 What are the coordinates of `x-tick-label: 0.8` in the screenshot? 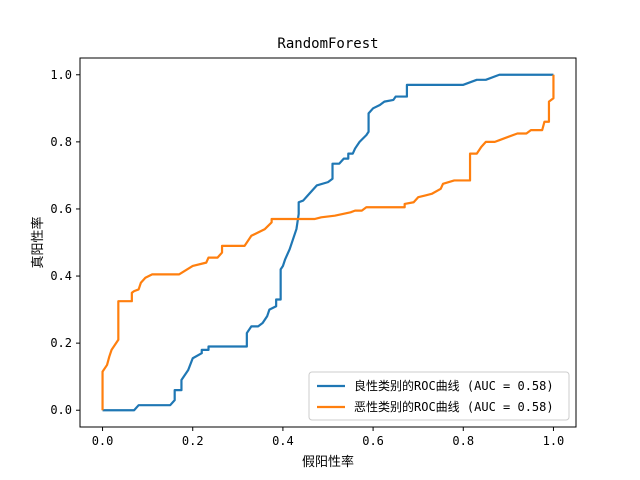 It's located at (463, 441).